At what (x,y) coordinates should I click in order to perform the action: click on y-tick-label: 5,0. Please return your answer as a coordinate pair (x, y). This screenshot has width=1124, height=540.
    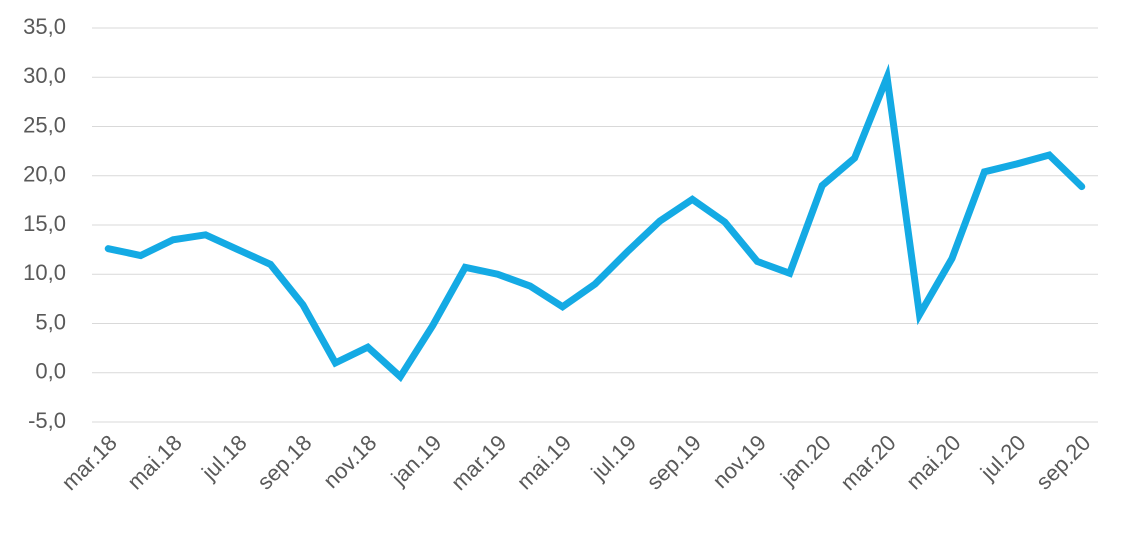
    Looking at the image, I should click on (50, 321).